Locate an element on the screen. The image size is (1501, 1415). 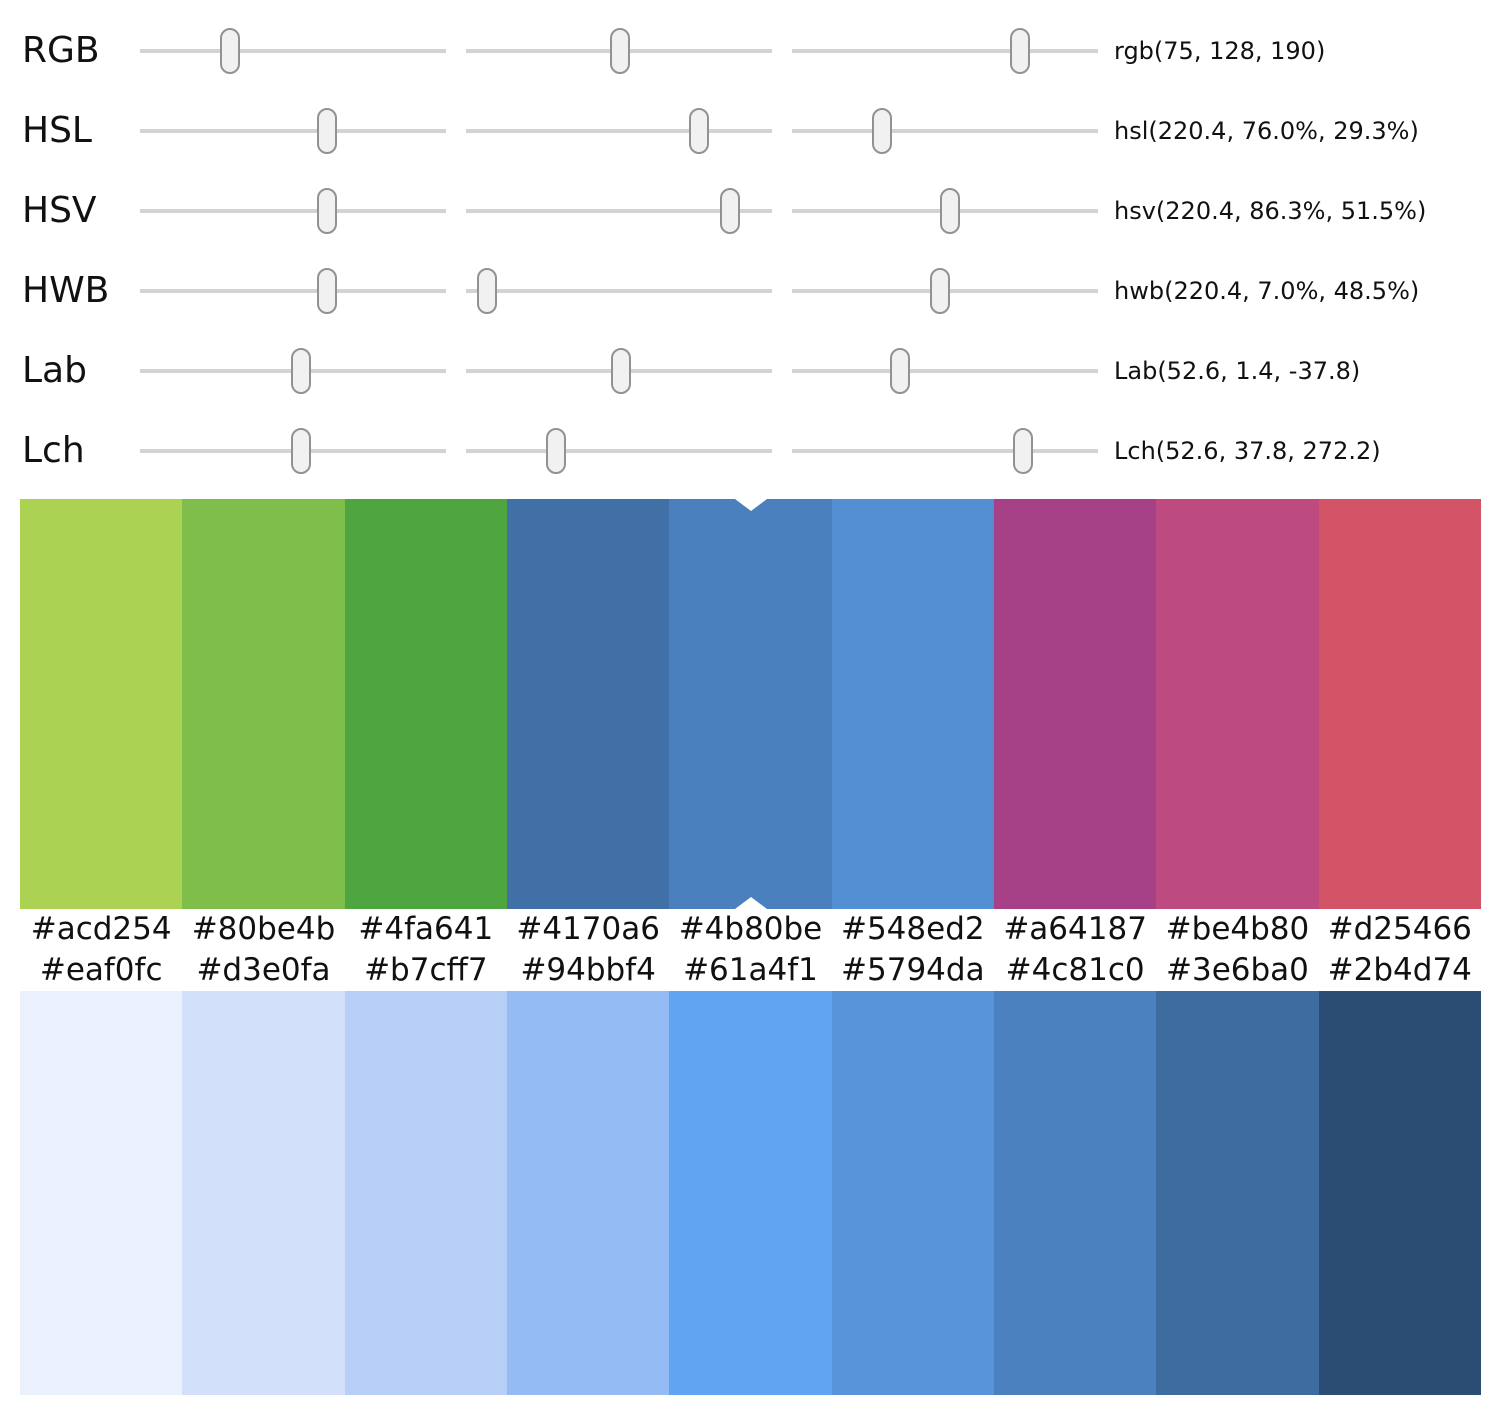
palette-top-hex-label-8: #be4b80 is located at coordinates (1237, 929).